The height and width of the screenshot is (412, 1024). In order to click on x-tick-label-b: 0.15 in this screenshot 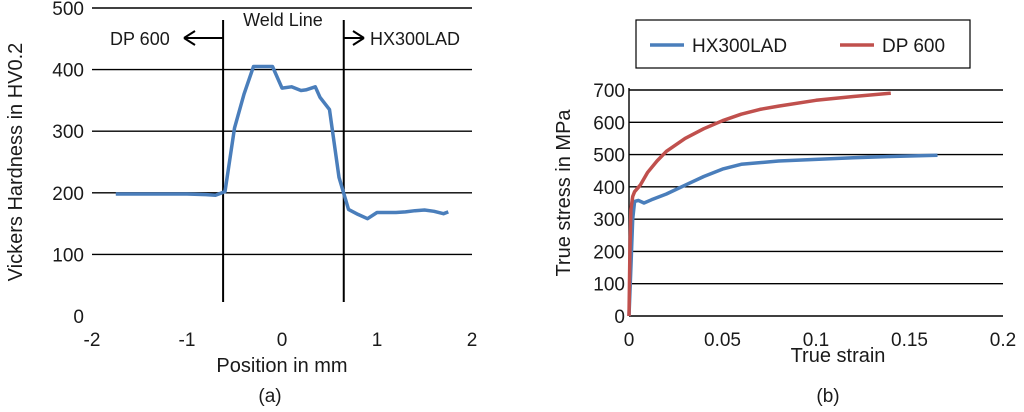, I will do `click(909, 340)`.